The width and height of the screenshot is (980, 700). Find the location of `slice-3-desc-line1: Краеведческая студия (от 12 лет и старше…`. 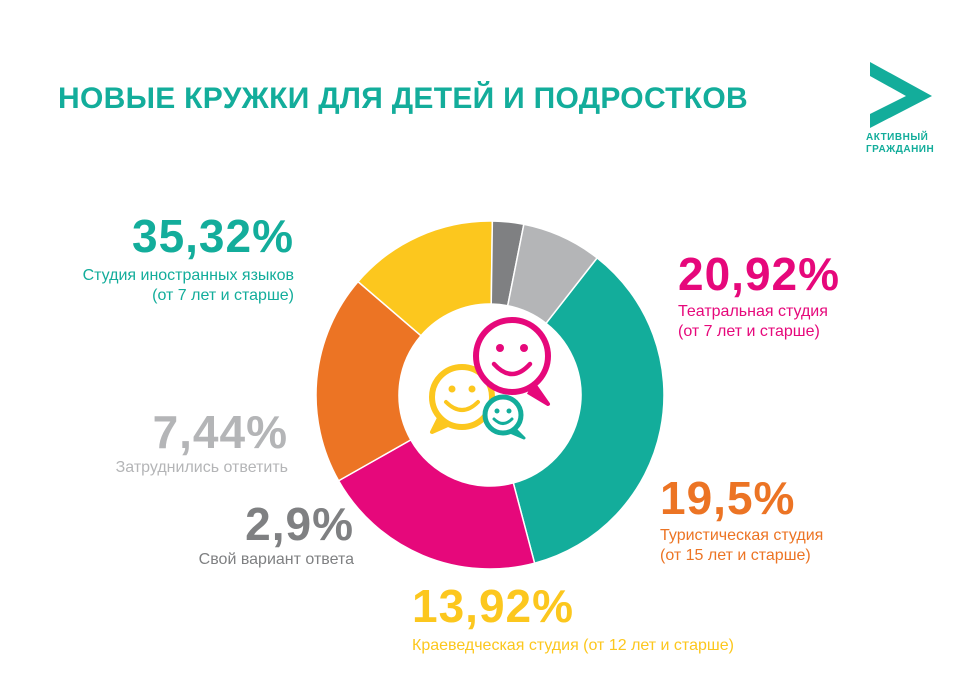

slice-3-desc-line1: Краеведческая студия (от 12 лет и старше… is located at coordinates (573, 645).